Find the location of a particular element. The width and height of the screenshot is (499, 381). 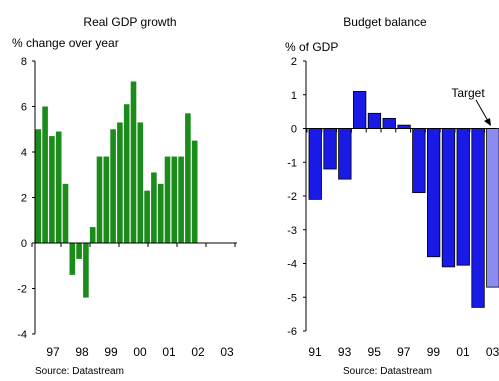

budget-y-tick-label: -5 is located at coordinates (292, 298).